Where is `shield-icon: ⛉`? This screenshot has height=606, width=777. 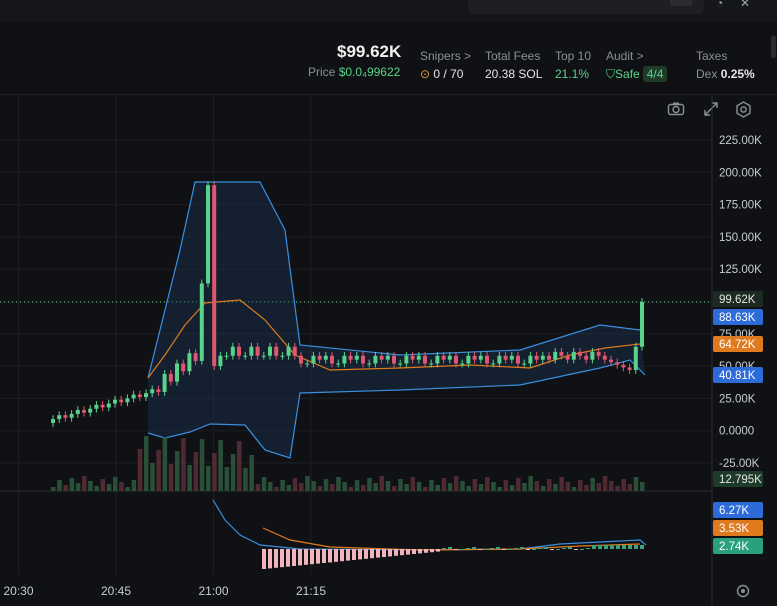
shield-icon: ⛉ is located at coordinates (611, 74).